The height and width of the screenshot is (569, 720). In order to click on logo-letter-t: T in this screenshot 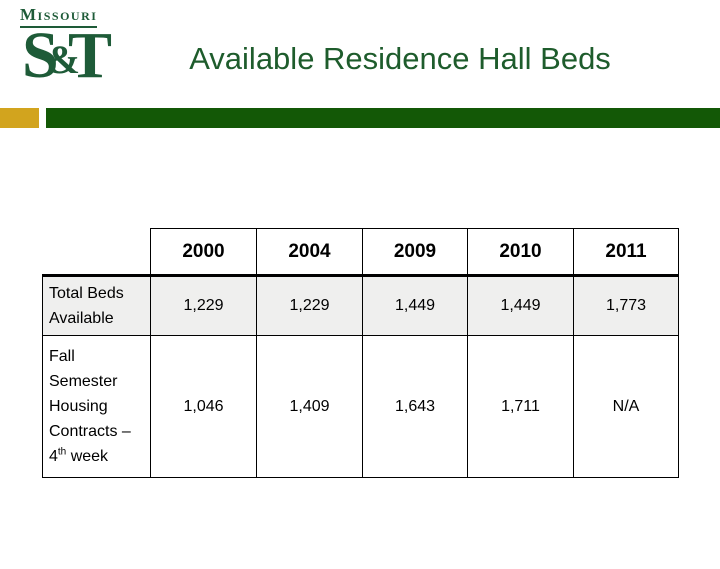, I will do `click(90, 55)`.